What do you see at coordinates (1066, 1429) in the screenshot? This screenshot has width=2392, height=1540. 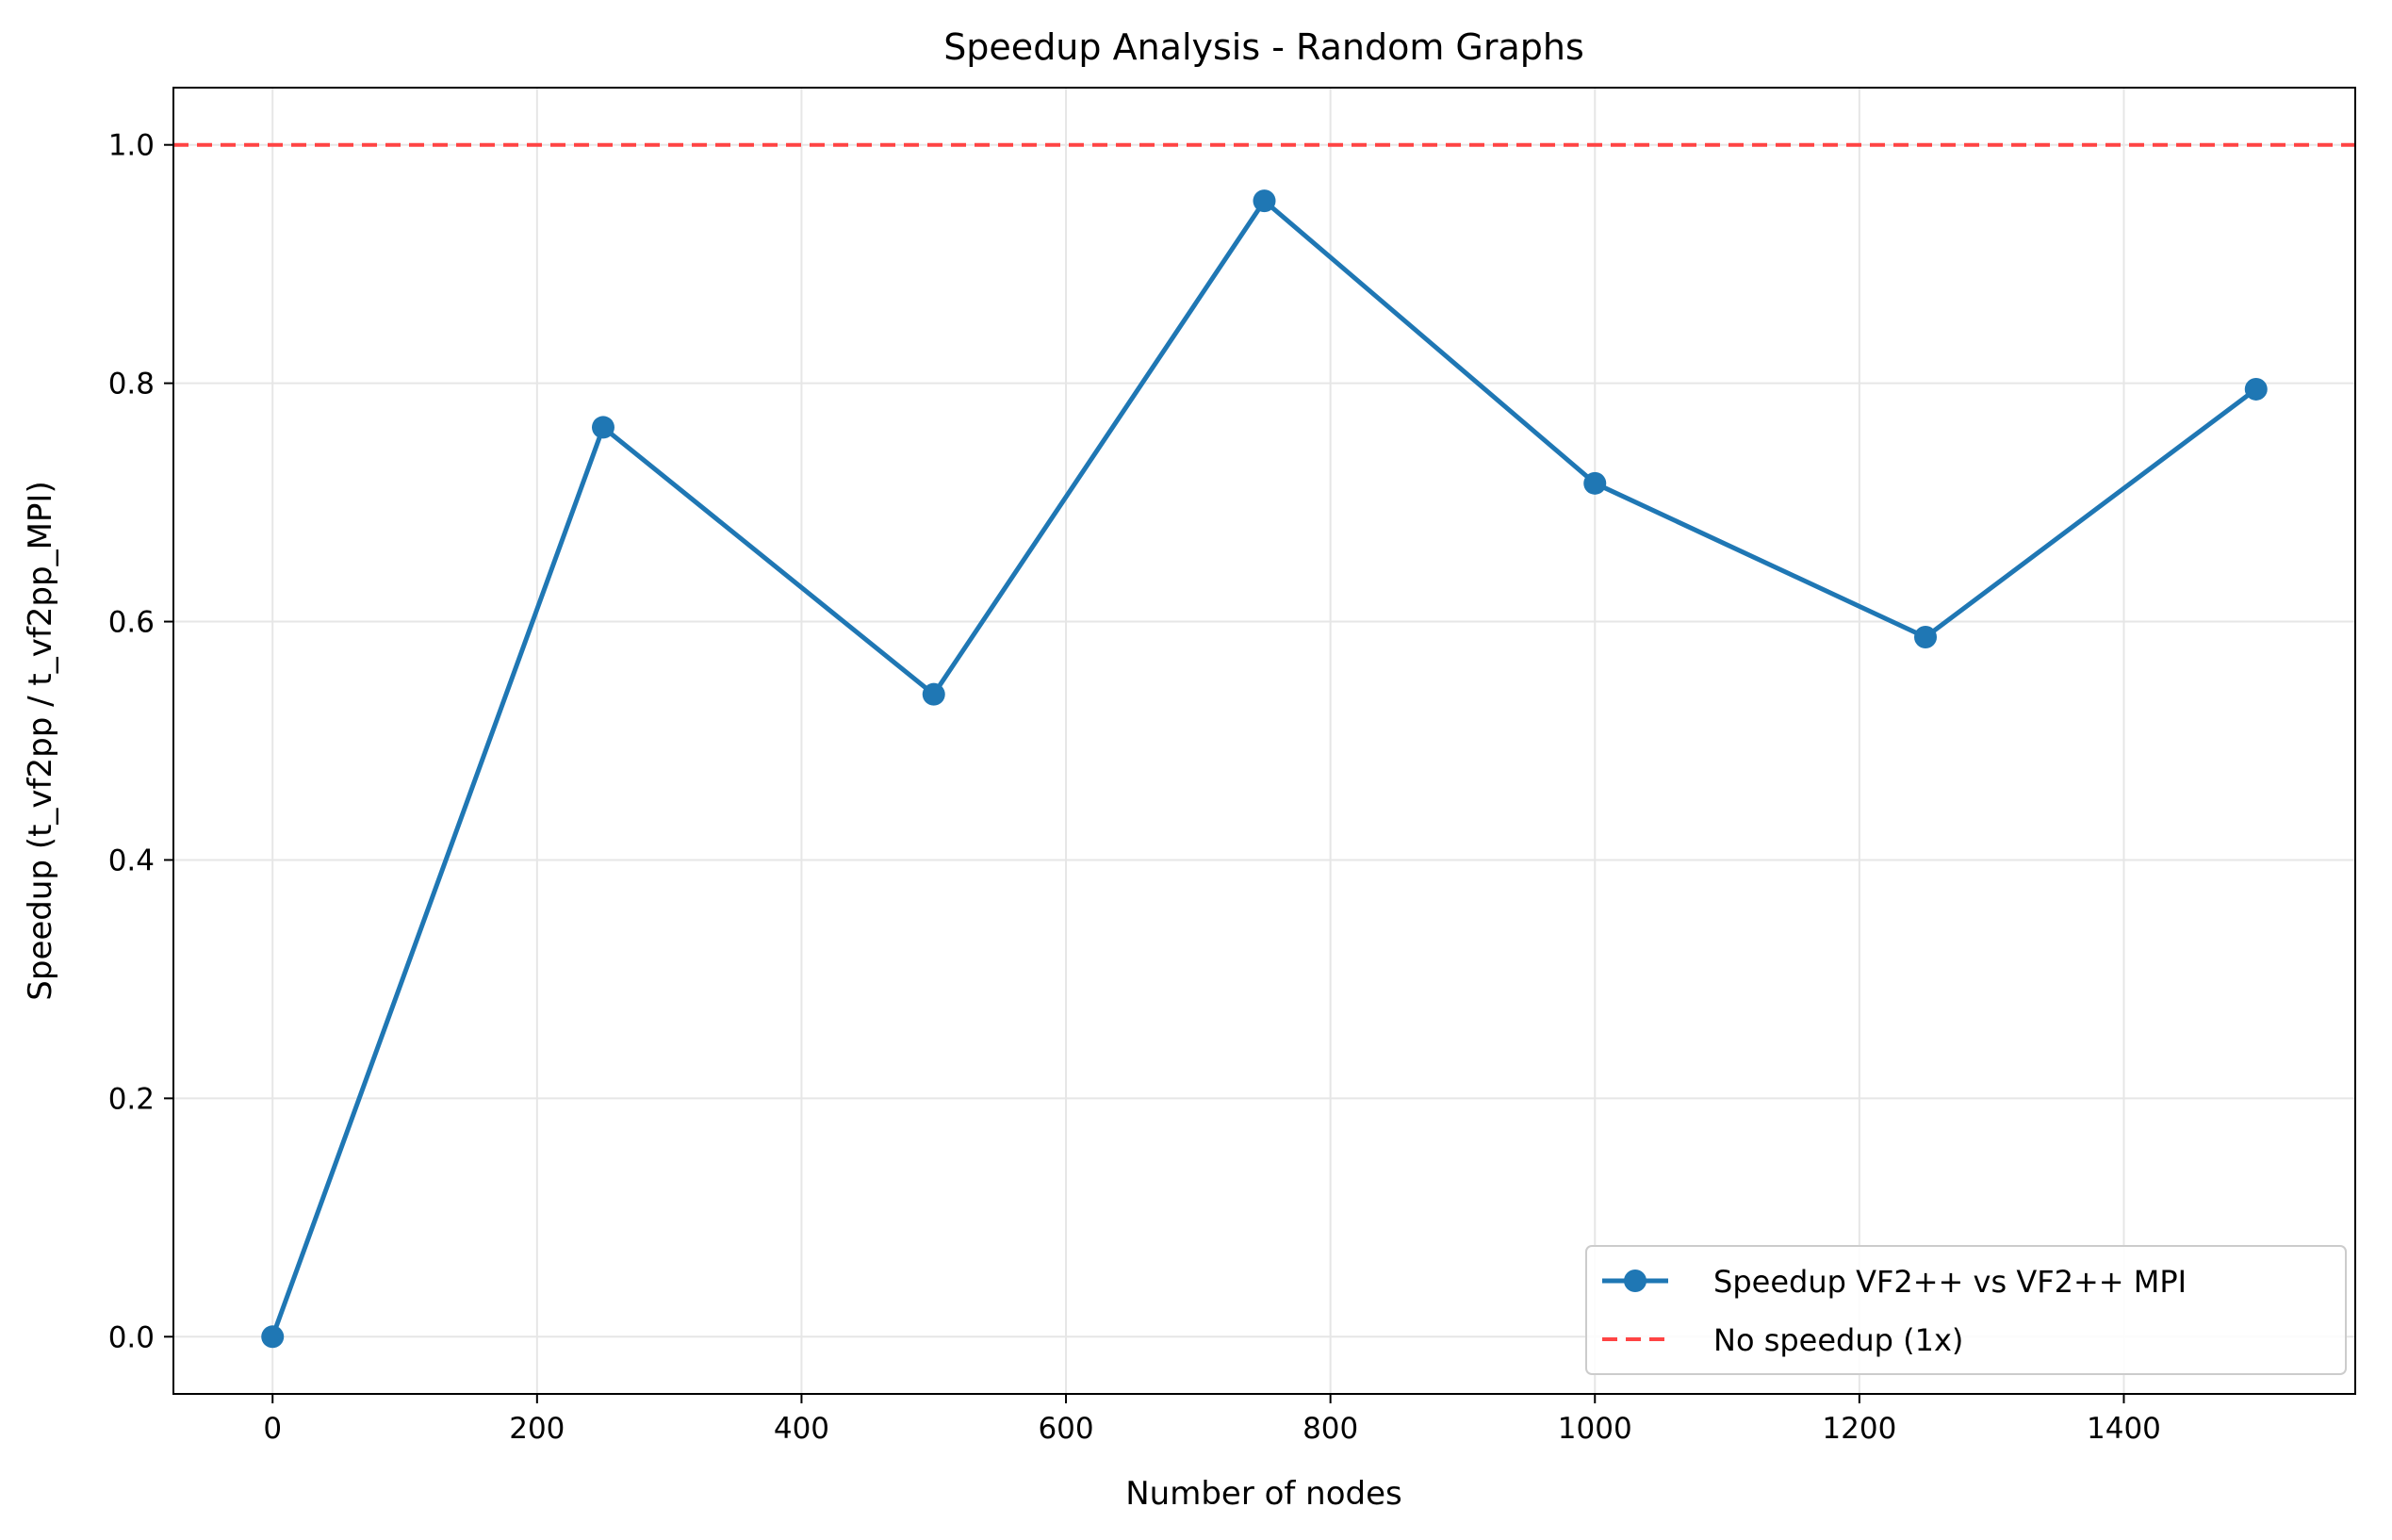 I see `x-tick-label: 600` at bounding box center [1066, 1429].